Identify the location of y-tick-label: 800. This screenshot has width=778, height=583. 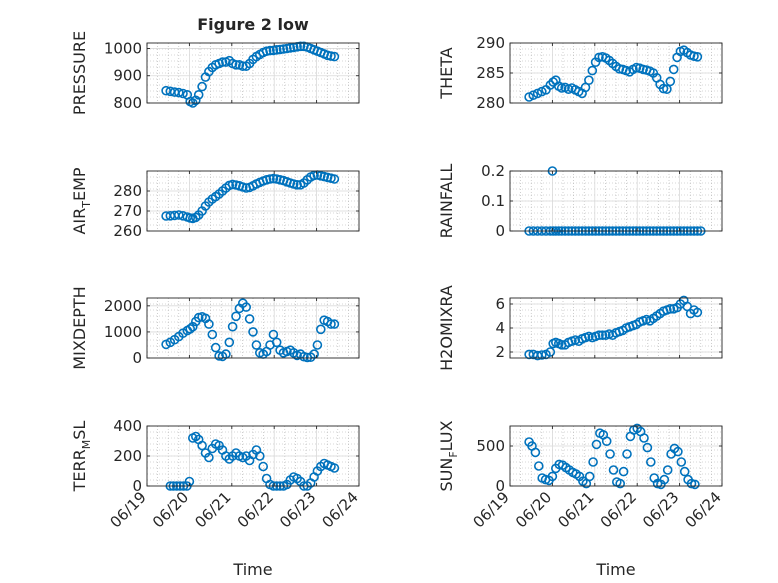
(127, 103).